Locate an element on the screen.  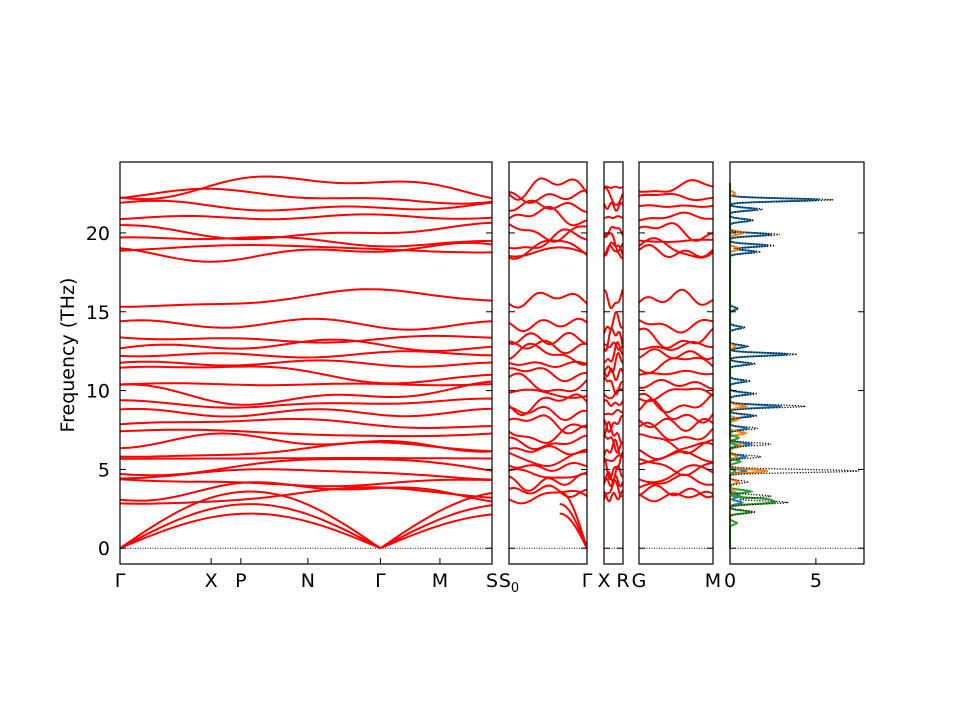
dos-x-tick-label: 0 is located at coordinates (730, 581).